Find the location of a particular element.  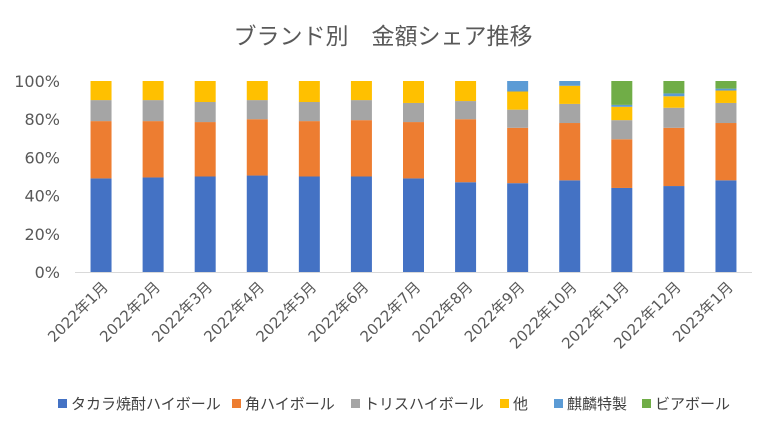

y-tick-label: 80% is located at coordinates (42, 119).